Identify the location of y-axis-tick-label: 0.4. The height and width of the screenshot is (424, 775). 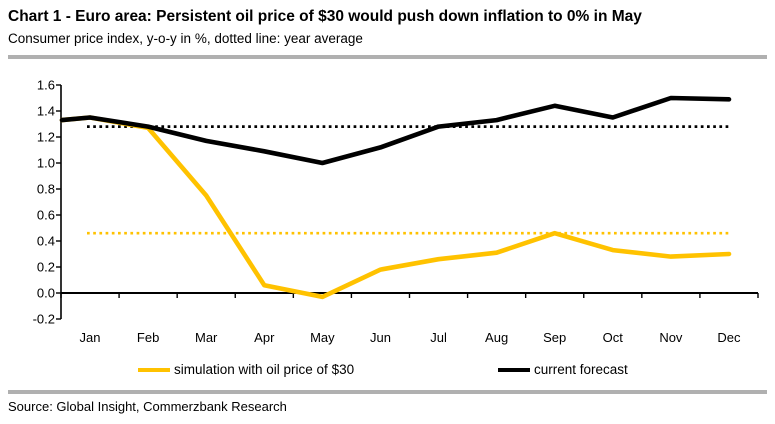
(46, 241).